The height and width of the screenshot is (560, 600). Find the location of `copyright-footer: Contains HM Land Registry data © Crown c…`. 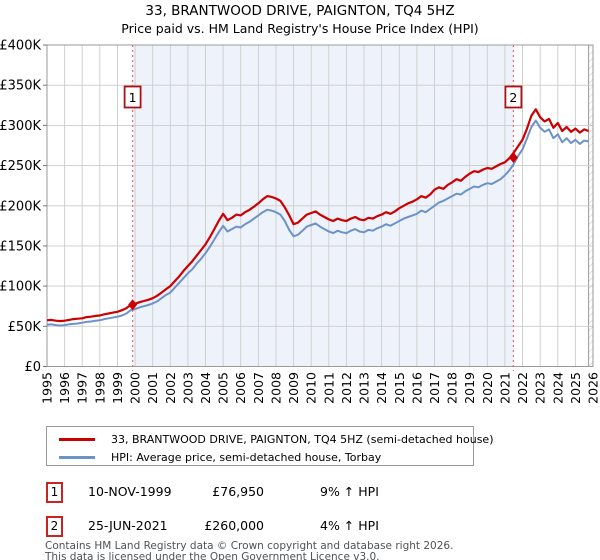

copyright-footer: Contains HM Land Registry data © Crown c… is located at coordinates (249, 550).